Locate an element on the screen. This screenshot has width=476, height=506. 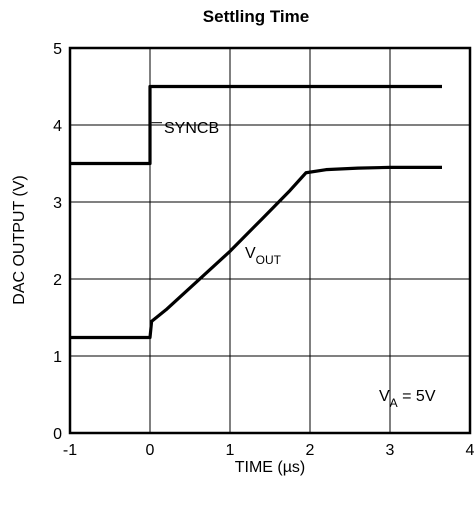
syncb-label: SYNCB is located at coordinates (191, 128).